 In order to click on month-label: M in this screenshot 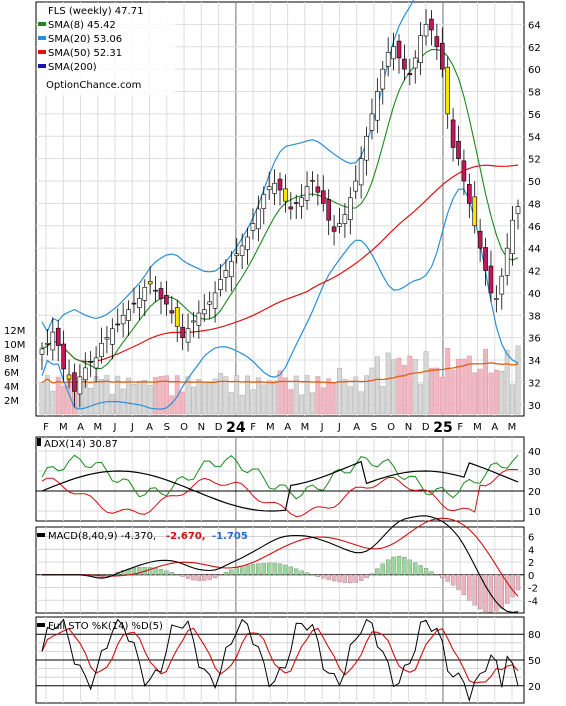, I will do `click(97, 427)`.